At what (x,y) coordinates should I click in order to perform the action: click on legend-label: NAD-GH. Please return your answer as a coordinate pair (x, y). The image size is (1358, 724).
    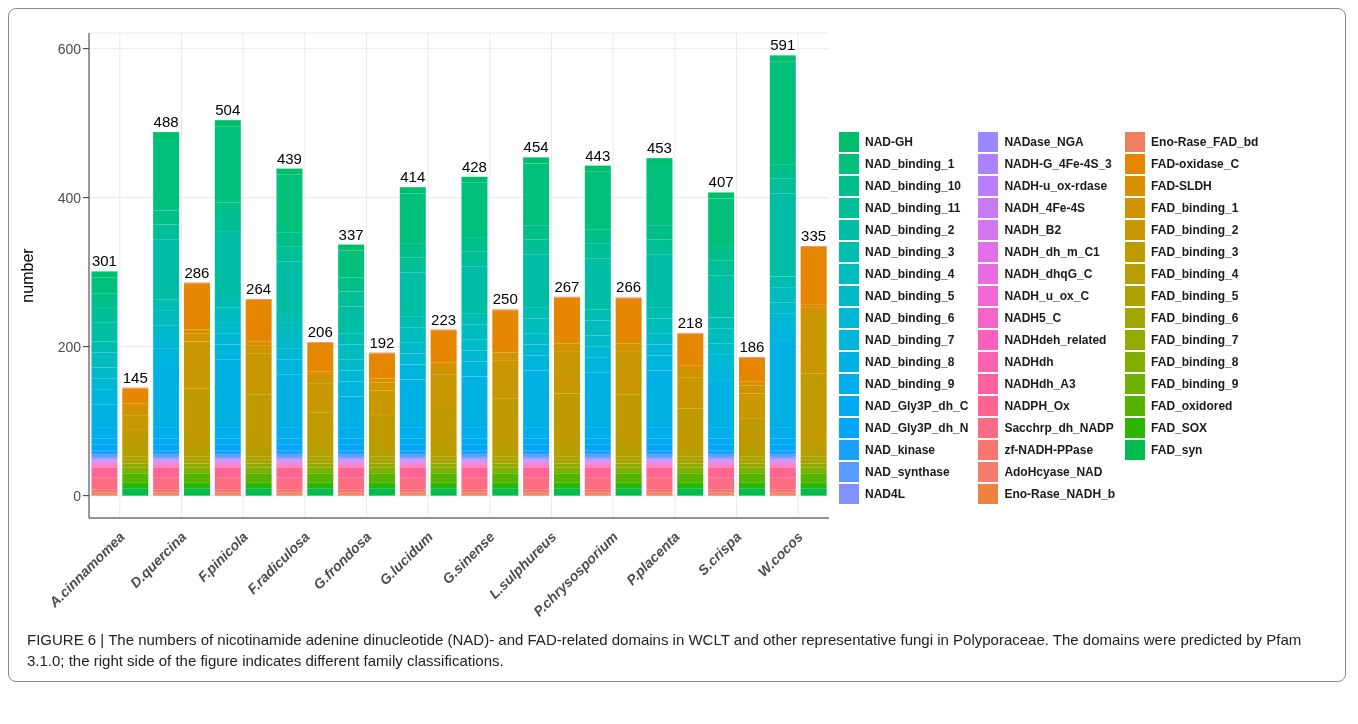
    Looking at the image, I should click on (889, 142).